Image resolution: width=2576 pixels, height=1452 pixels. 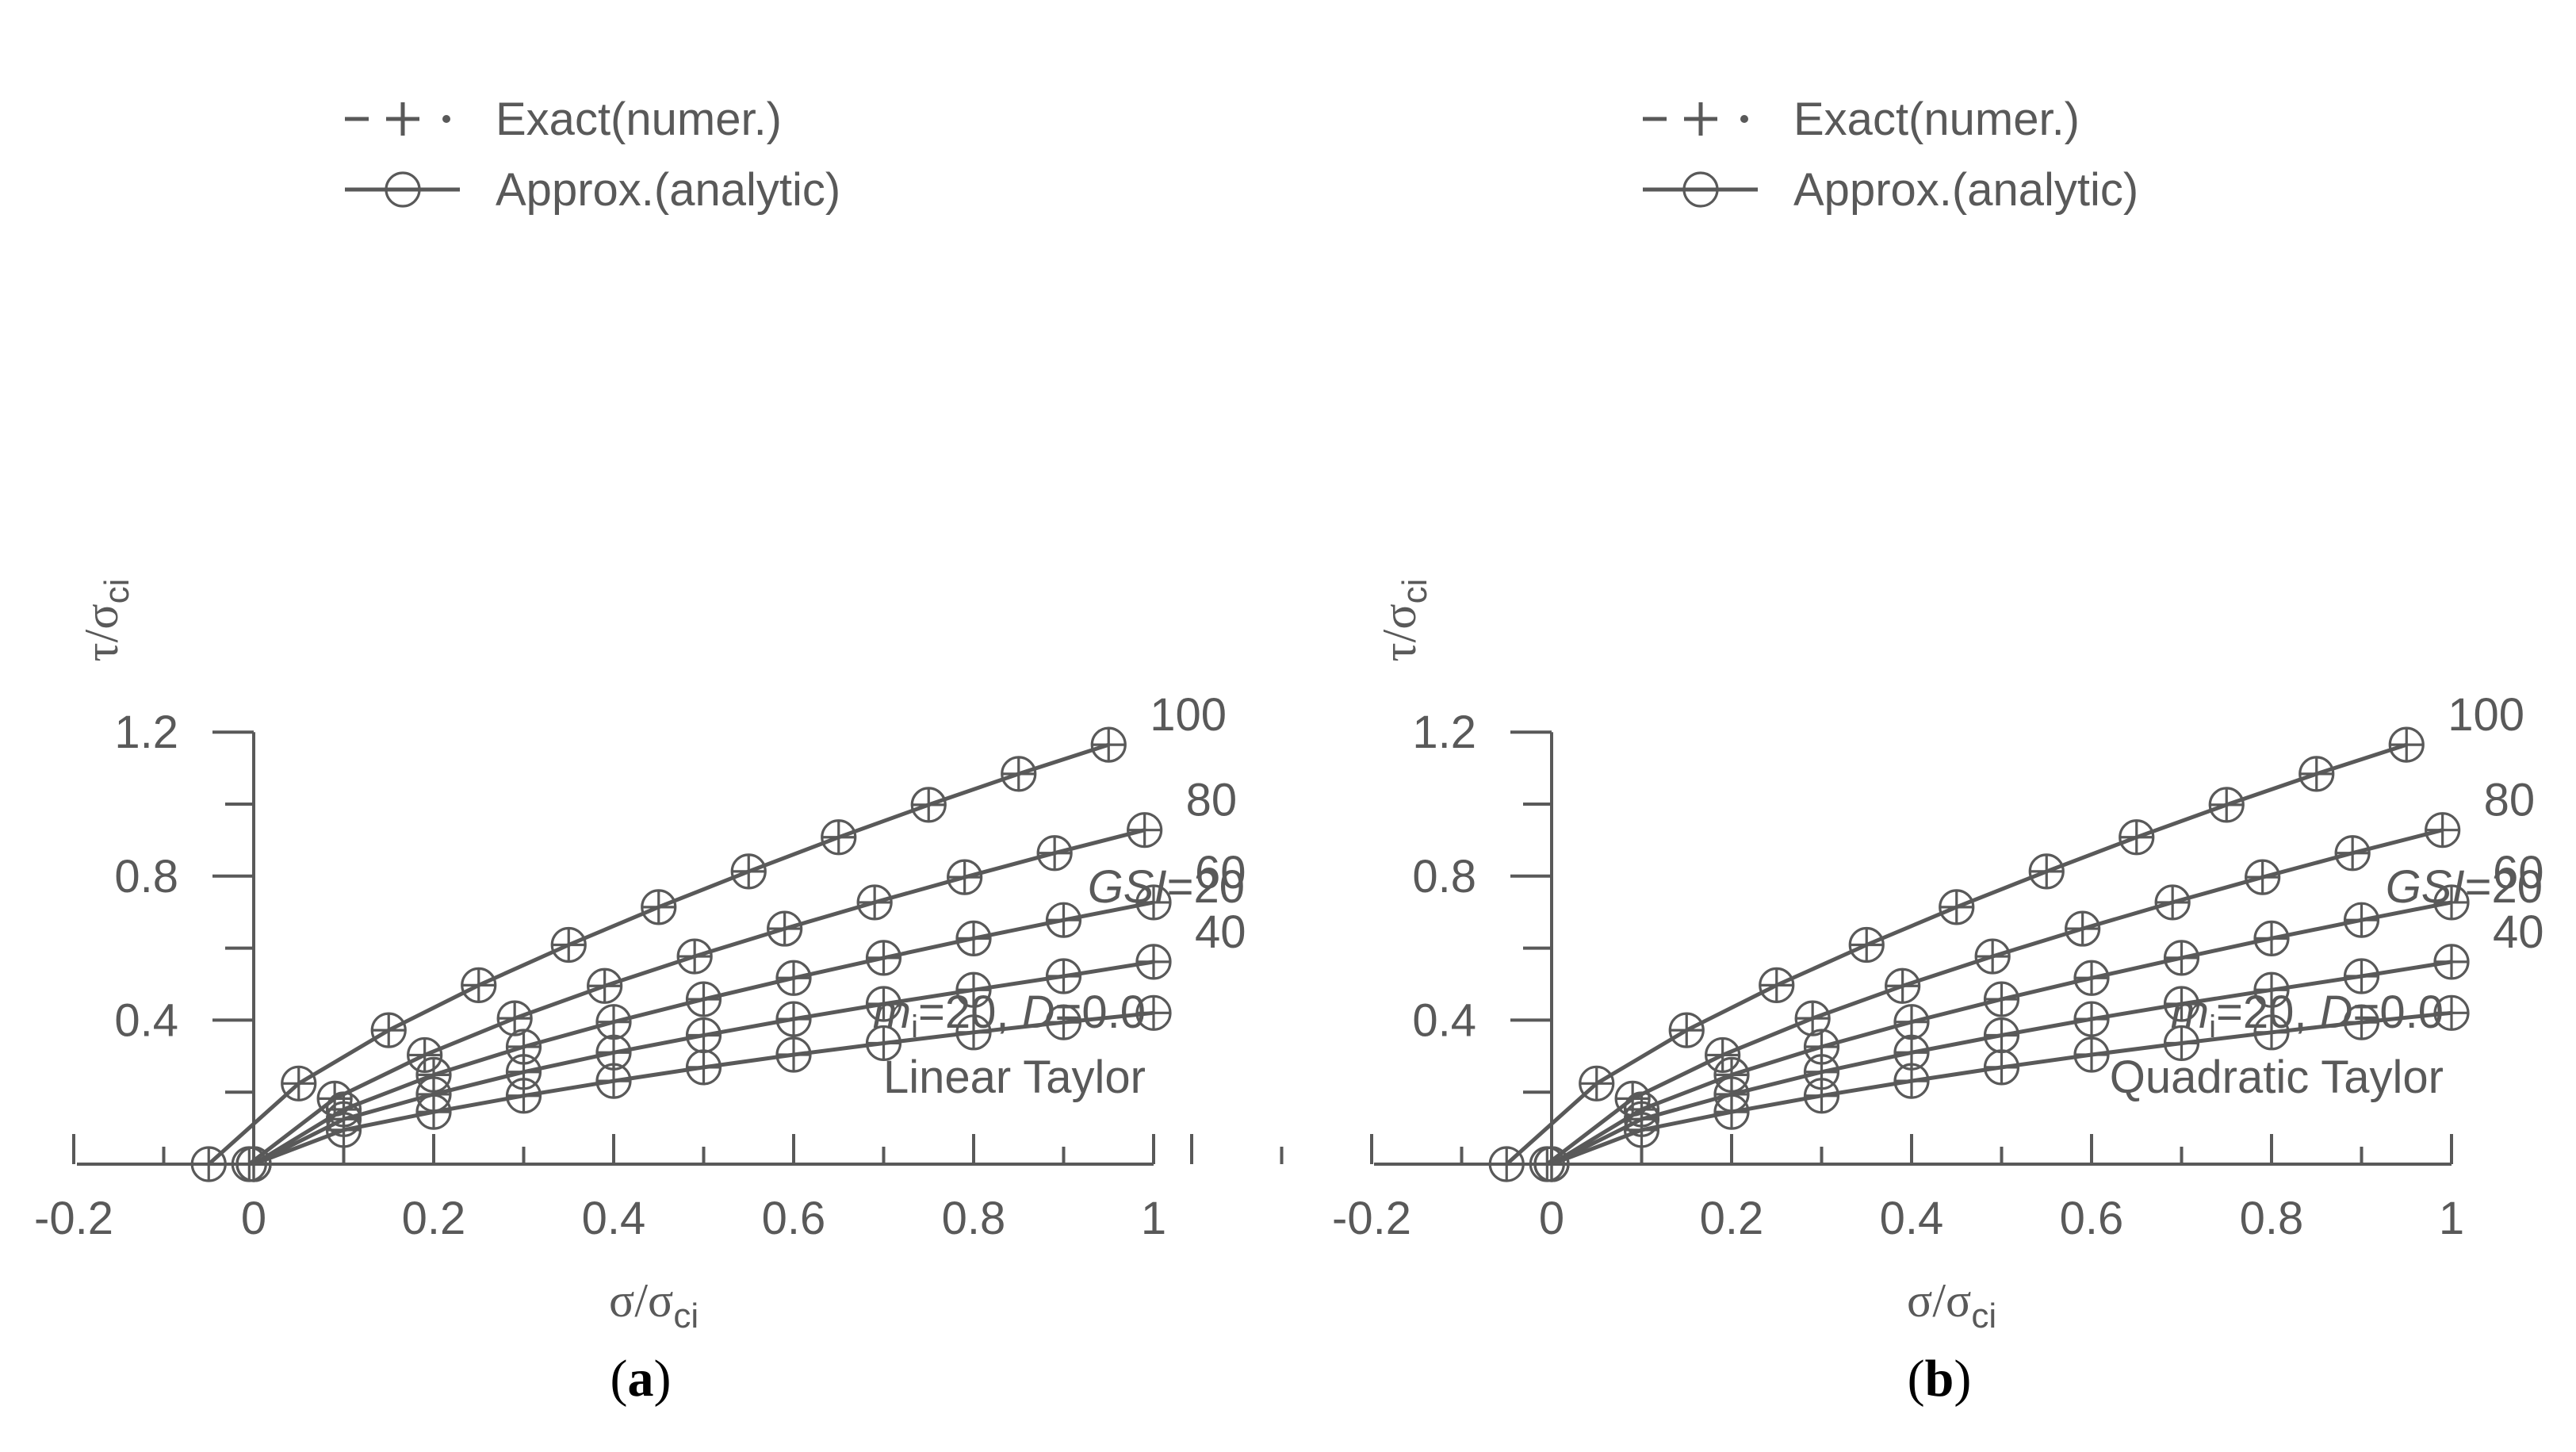 I want to click on curve-label-gsi: 60, so click(x=2518, y=872).